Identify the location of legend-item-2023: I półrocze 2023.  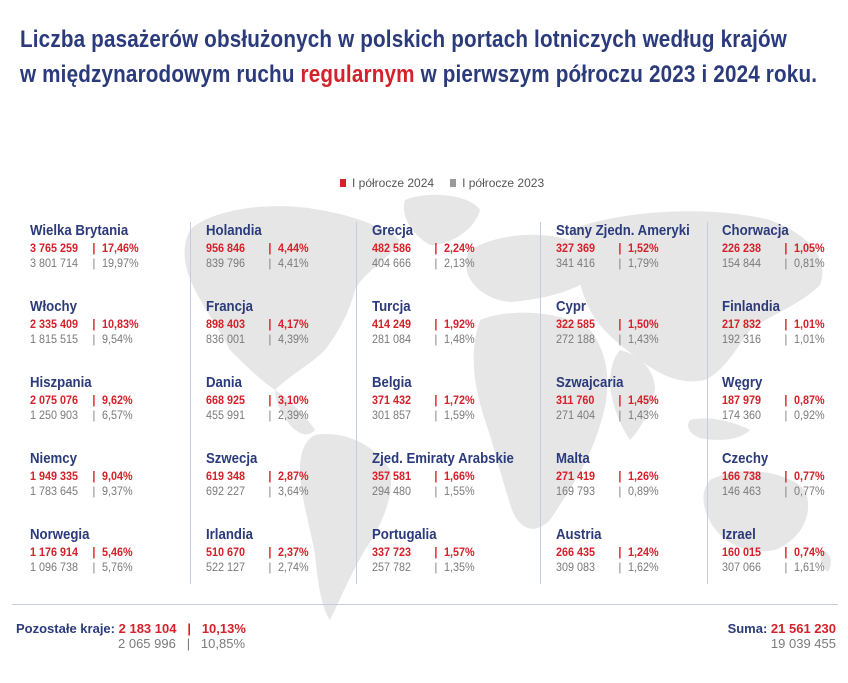
(497, 183).